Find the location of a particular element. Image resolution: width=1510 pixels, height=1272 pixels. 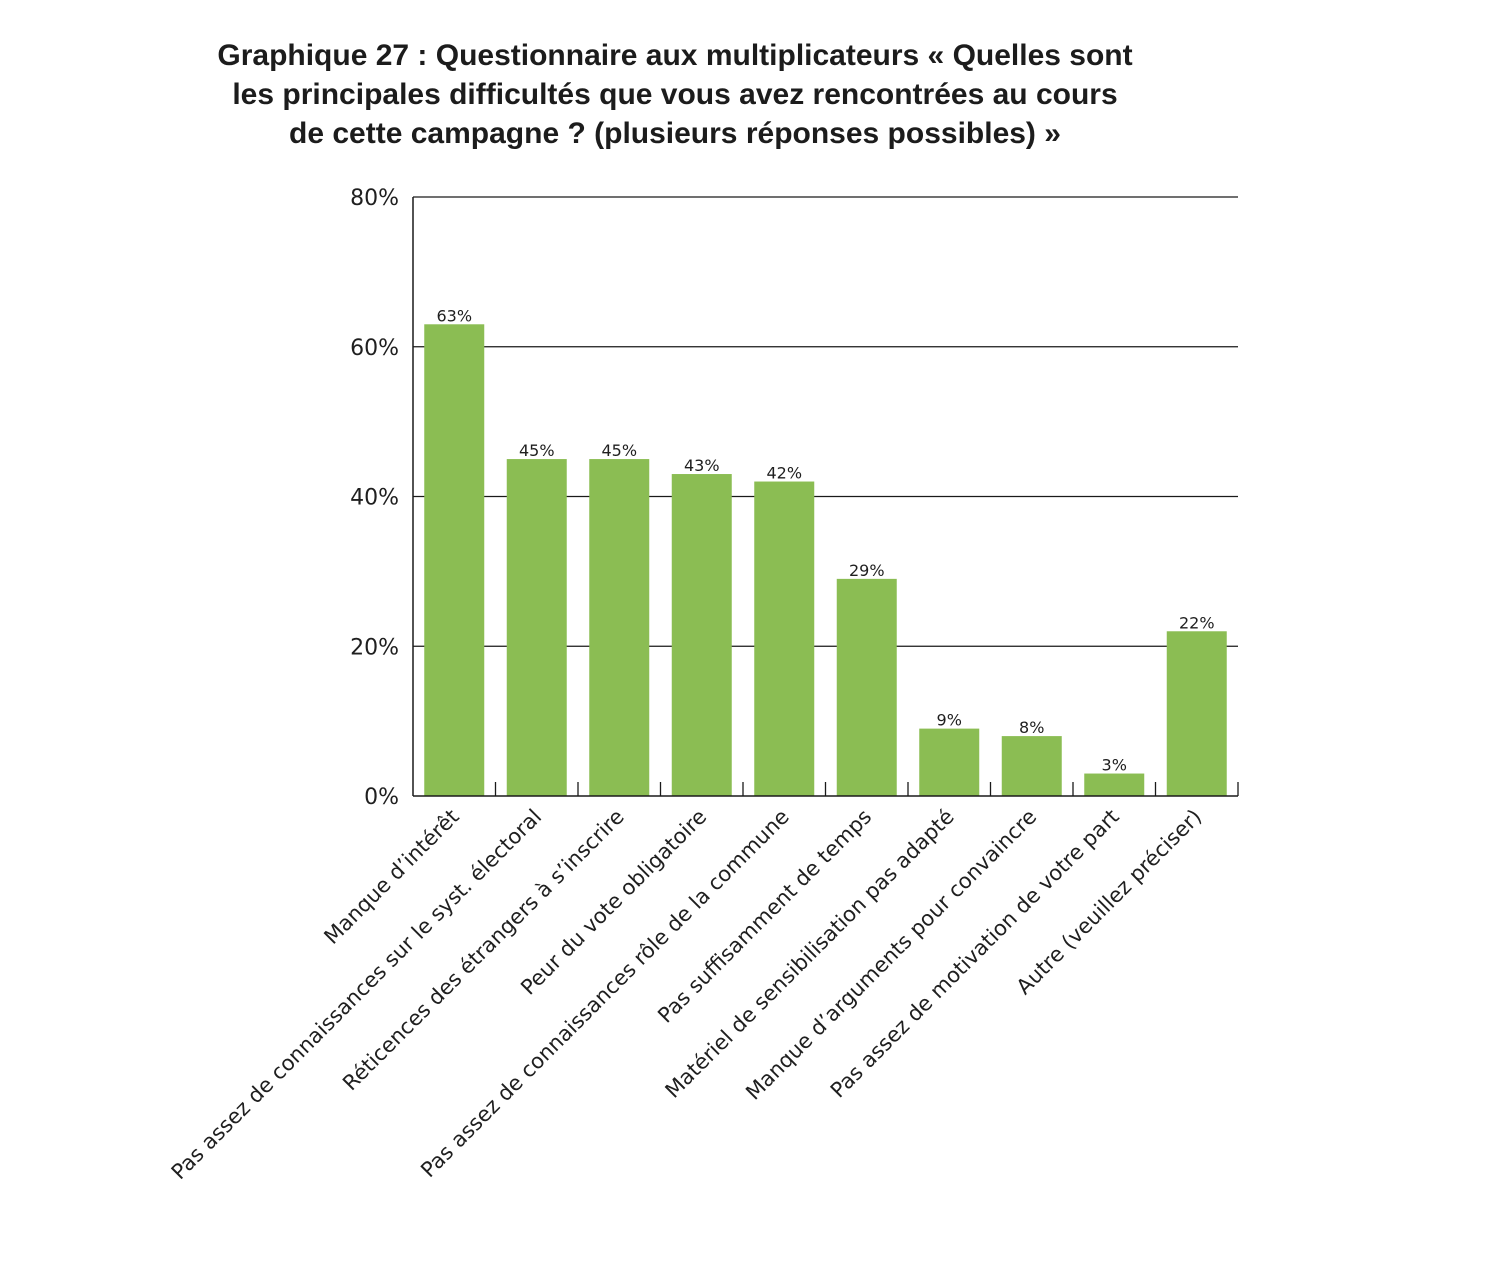

y-tick-label: 20% is located at coordinates (374, 647).